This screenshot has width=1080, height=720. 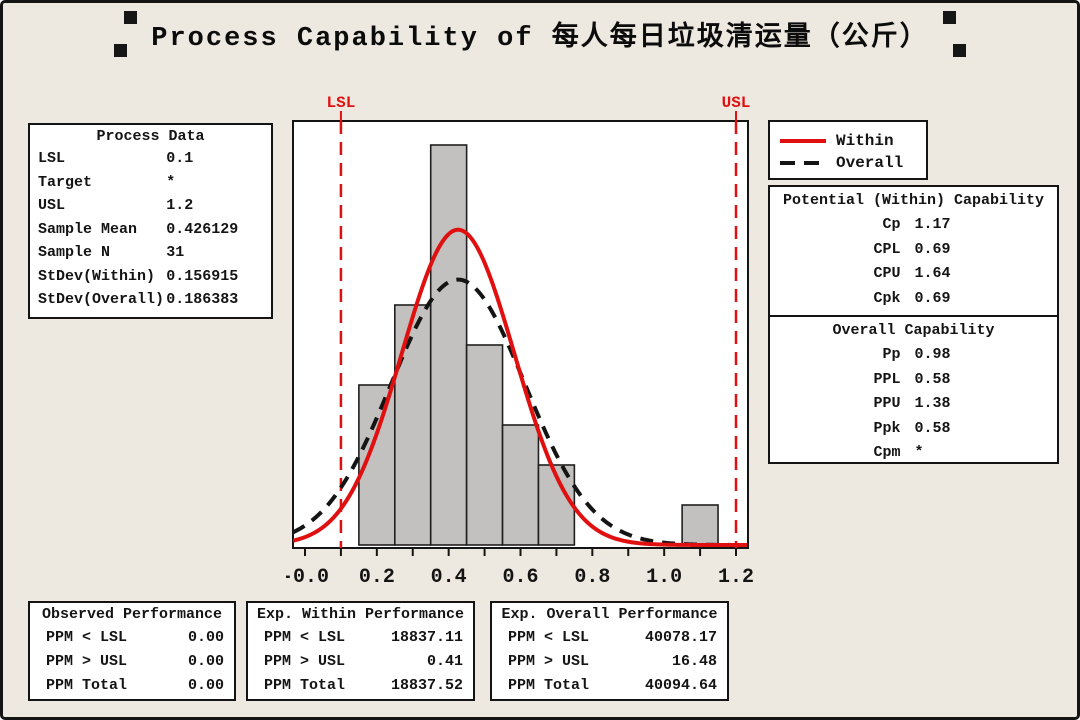 What do you see at coordinates (444, 661) in the screenshot?
I see `row-value: 0.41` at bounding box center [444, 661].